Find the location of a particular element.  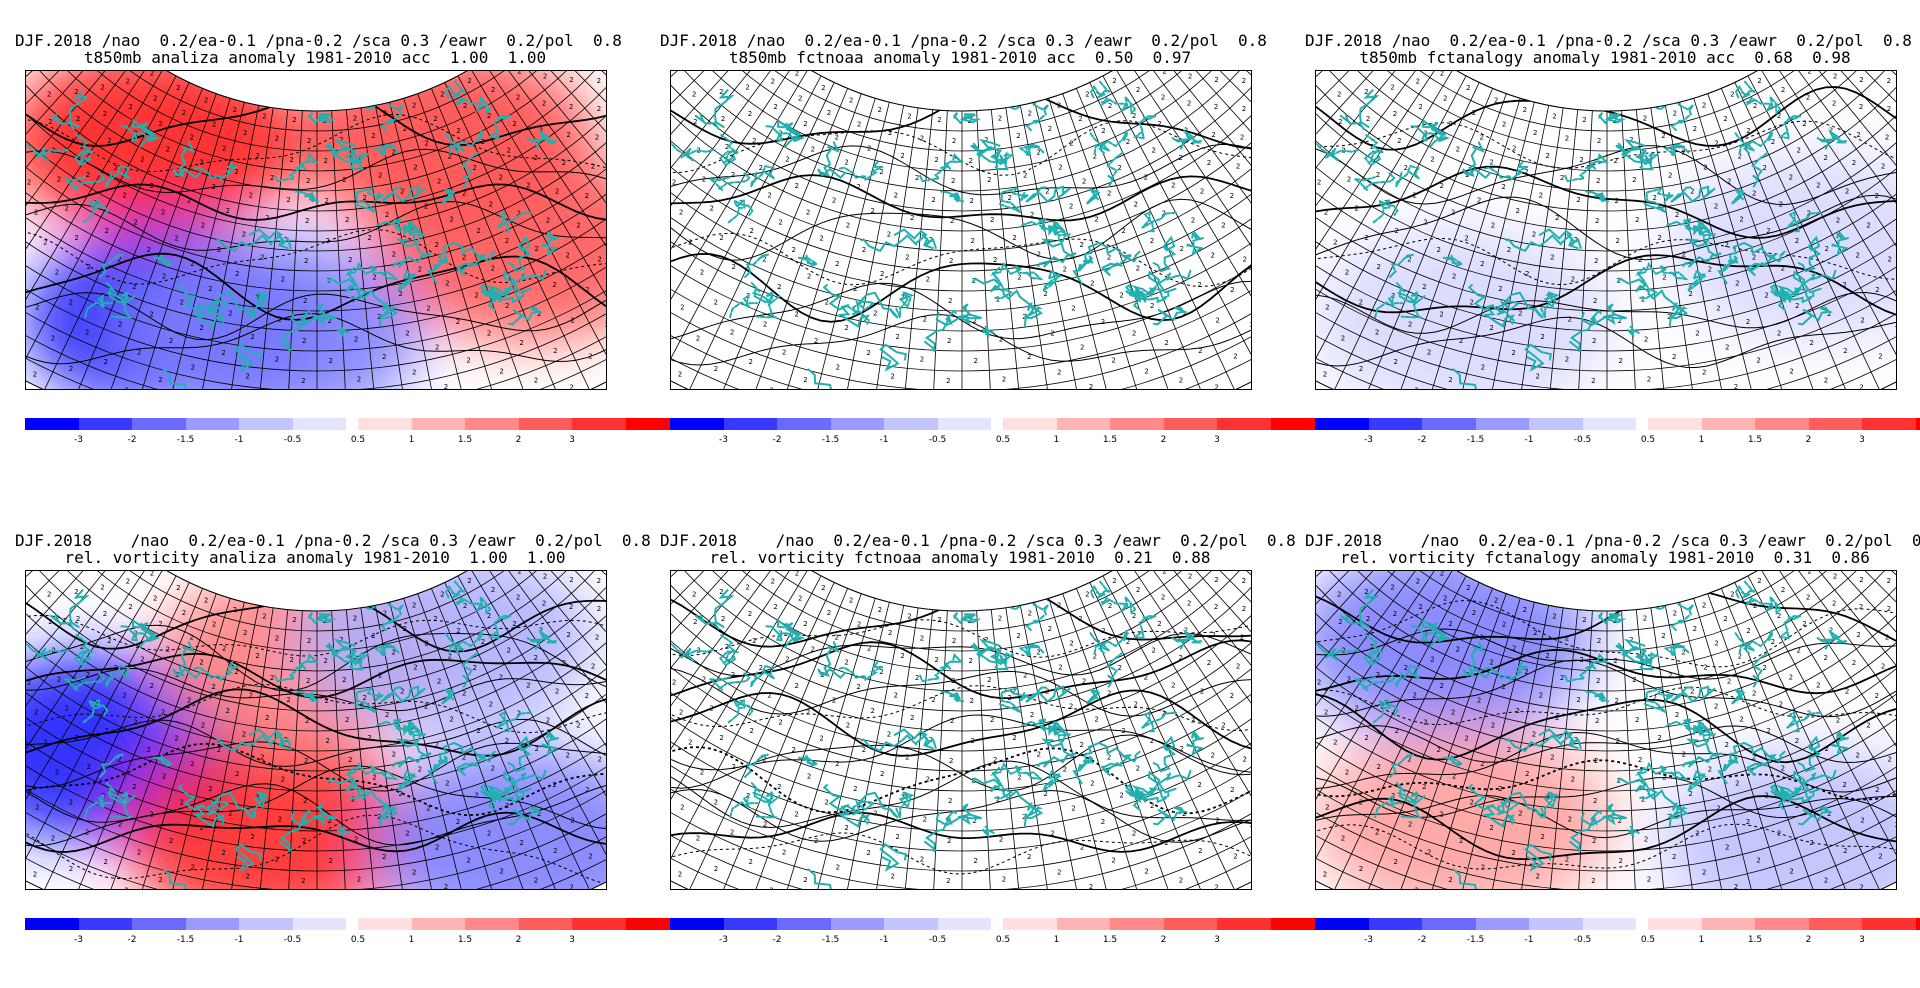

colorbar-negative-swatch is located at coordinates (964, 924).